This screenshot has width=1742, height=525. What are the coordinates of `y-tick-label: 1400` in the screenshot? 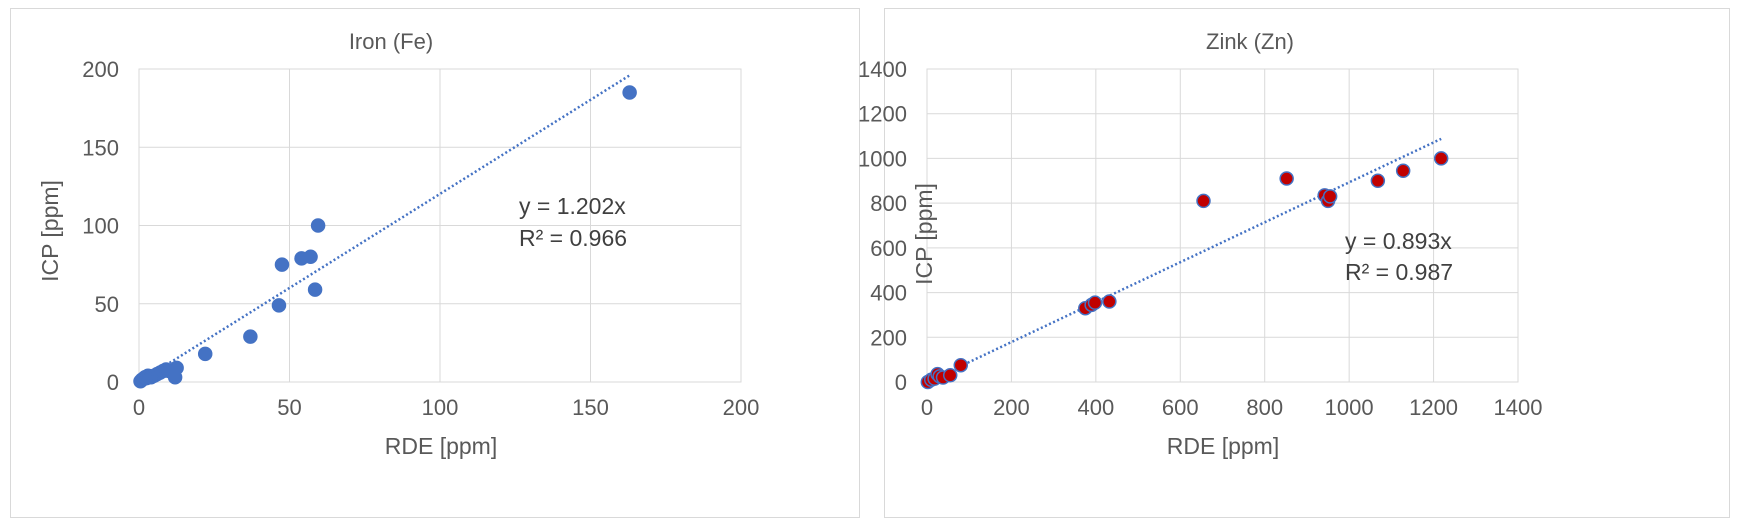 It's located at (882, 69).